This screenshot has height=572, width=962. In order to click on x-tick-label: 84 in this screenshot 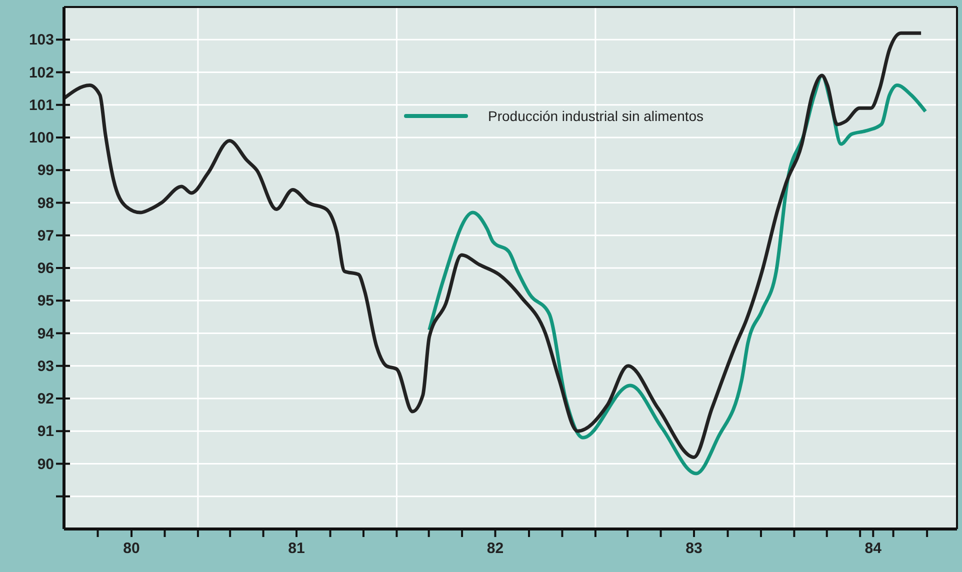, I will do `click(873, 548)`.